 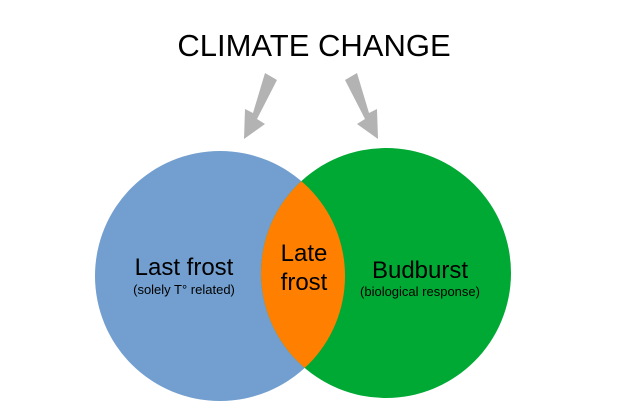 What do you see at coordinates (184, 267) in the screenshot?
I see `last-frost-label: Last frost` at bounding box center [184, 267].